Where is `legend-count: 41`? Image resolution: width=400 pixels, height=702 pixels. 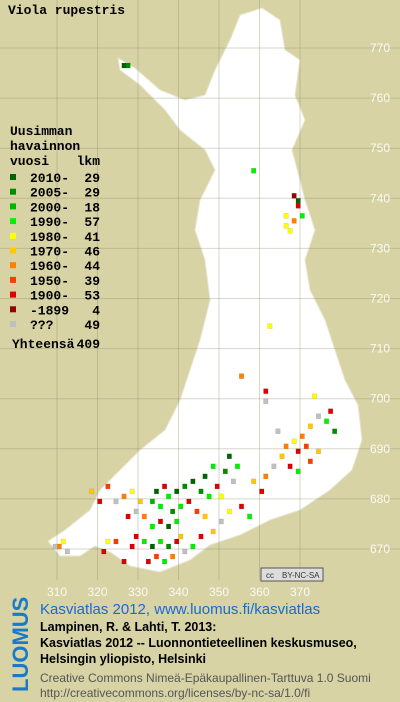
legend-count: 41 is located at coordinates (92, 237).